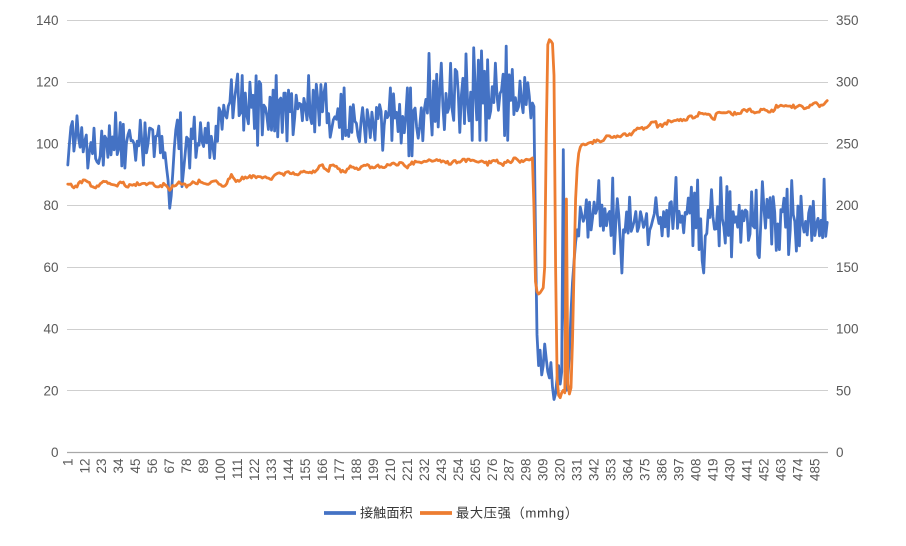  What do you see at coordinates (713, 470) in the screenshot?
I see `svg-text: 419` at bounding box center [713, 470].